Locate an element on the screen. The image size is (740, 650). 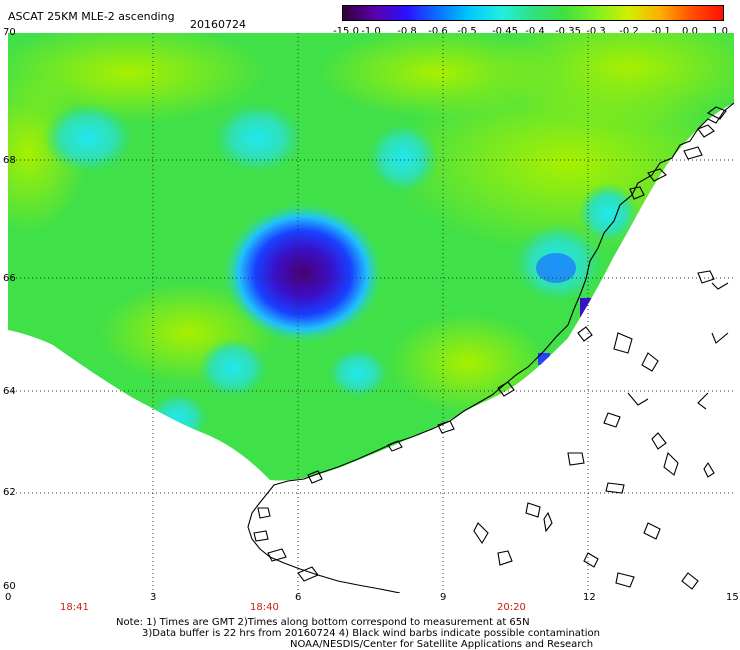
time-label-1: 18:41 is located at coordinates (74, 607).